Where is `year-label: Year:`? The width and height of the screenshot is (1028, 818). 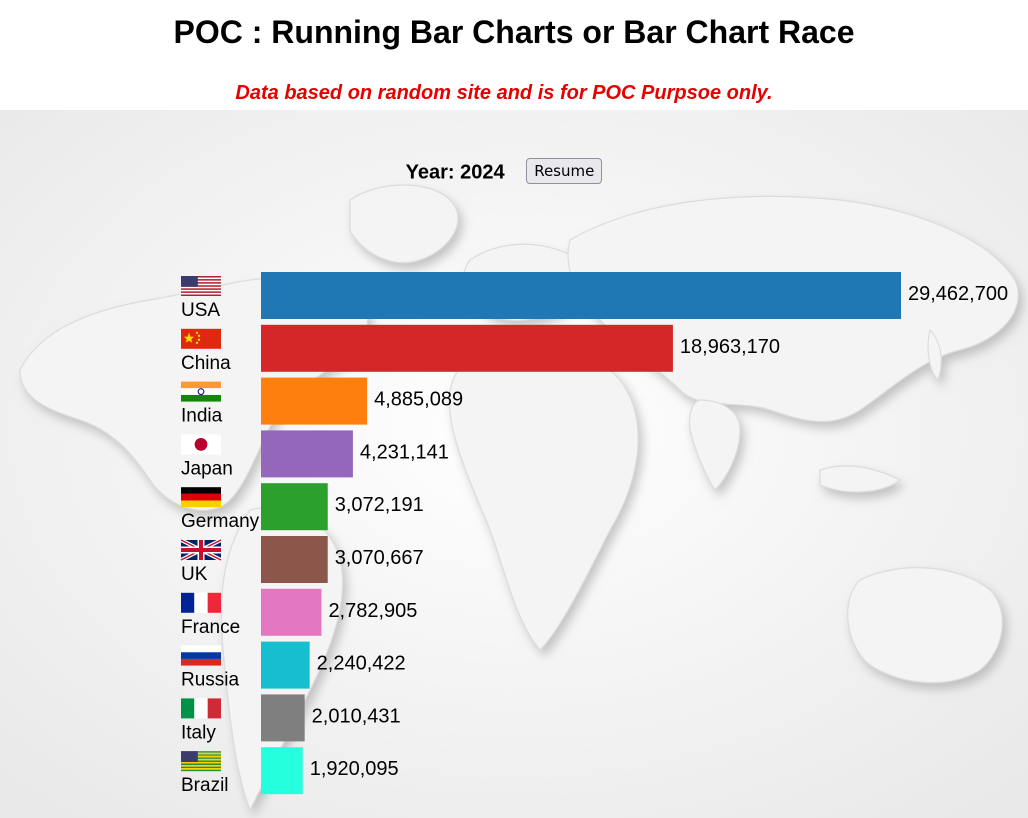
year-label: Year: is located at coordinates (430, 172).